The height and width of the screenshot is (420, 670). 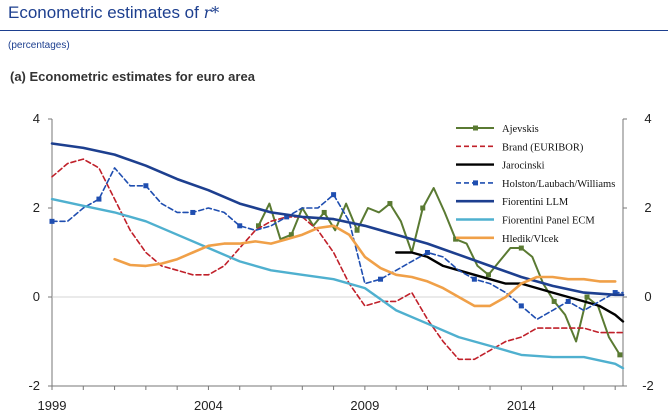 What do you see at coordinates (364, 405) in the screenshot?
I see `x-tick-label: 2009` at bounding box center [364, 405].